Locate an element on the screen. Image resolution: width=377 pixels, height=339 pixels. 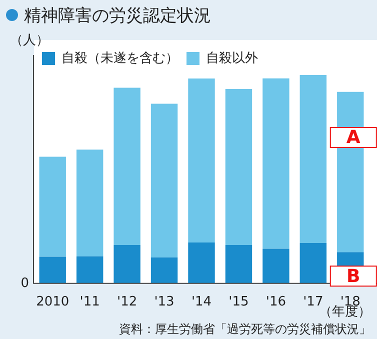
x-tick-label: '16 is located at coordinates (276, 302).